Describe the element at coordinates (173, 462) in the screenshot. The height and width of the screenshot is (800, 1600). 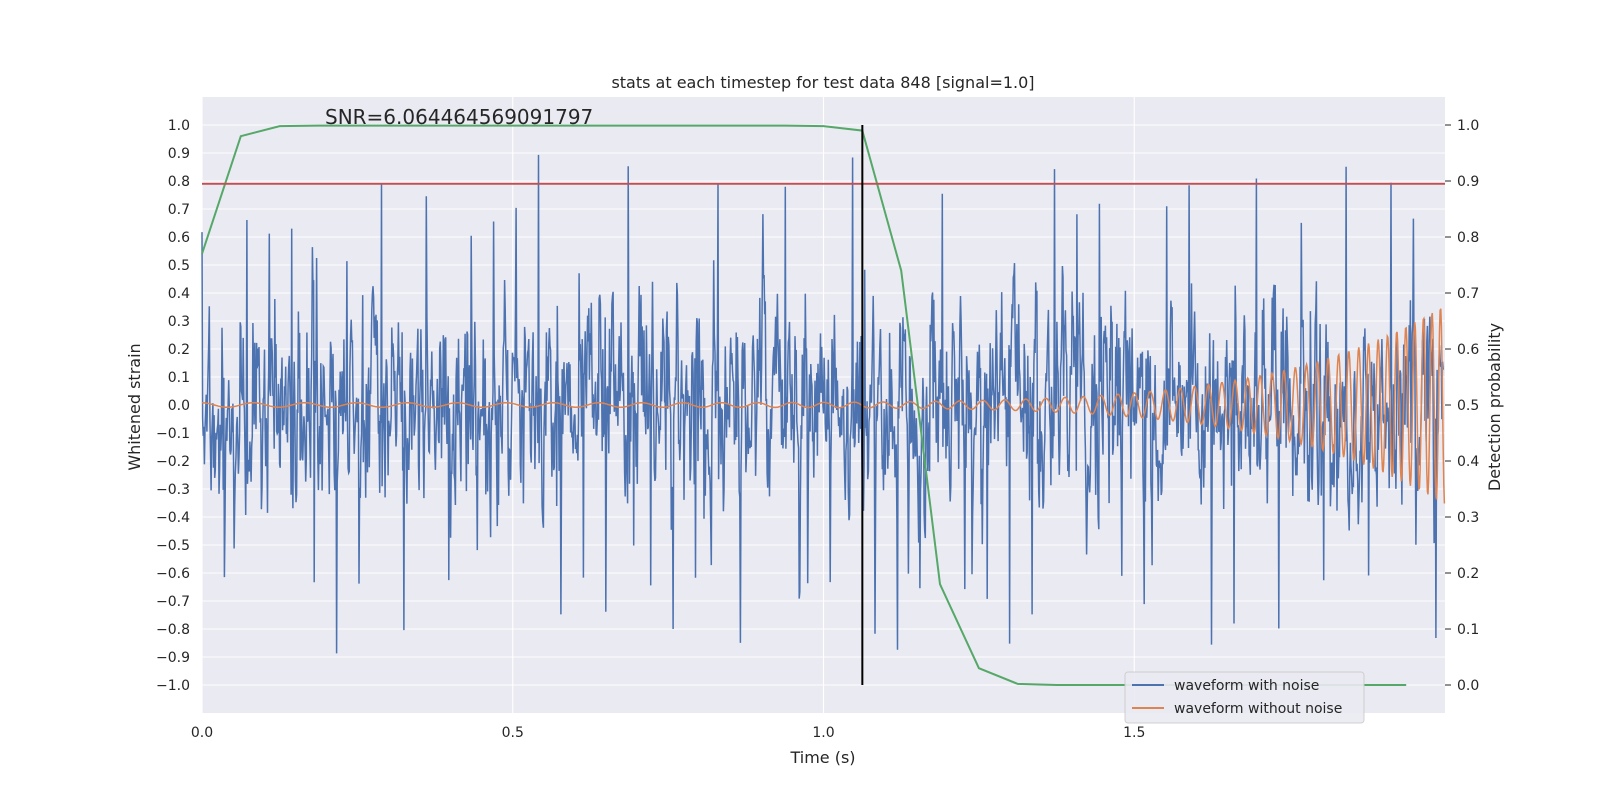
I see `y-tick-label: −0.2` at that location.